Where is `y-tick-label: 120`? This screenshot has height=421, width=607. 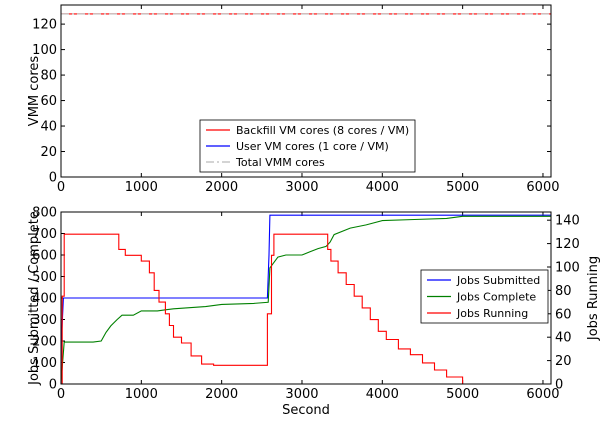 y-tick-label: 120 is located at coordinates (44, 25).